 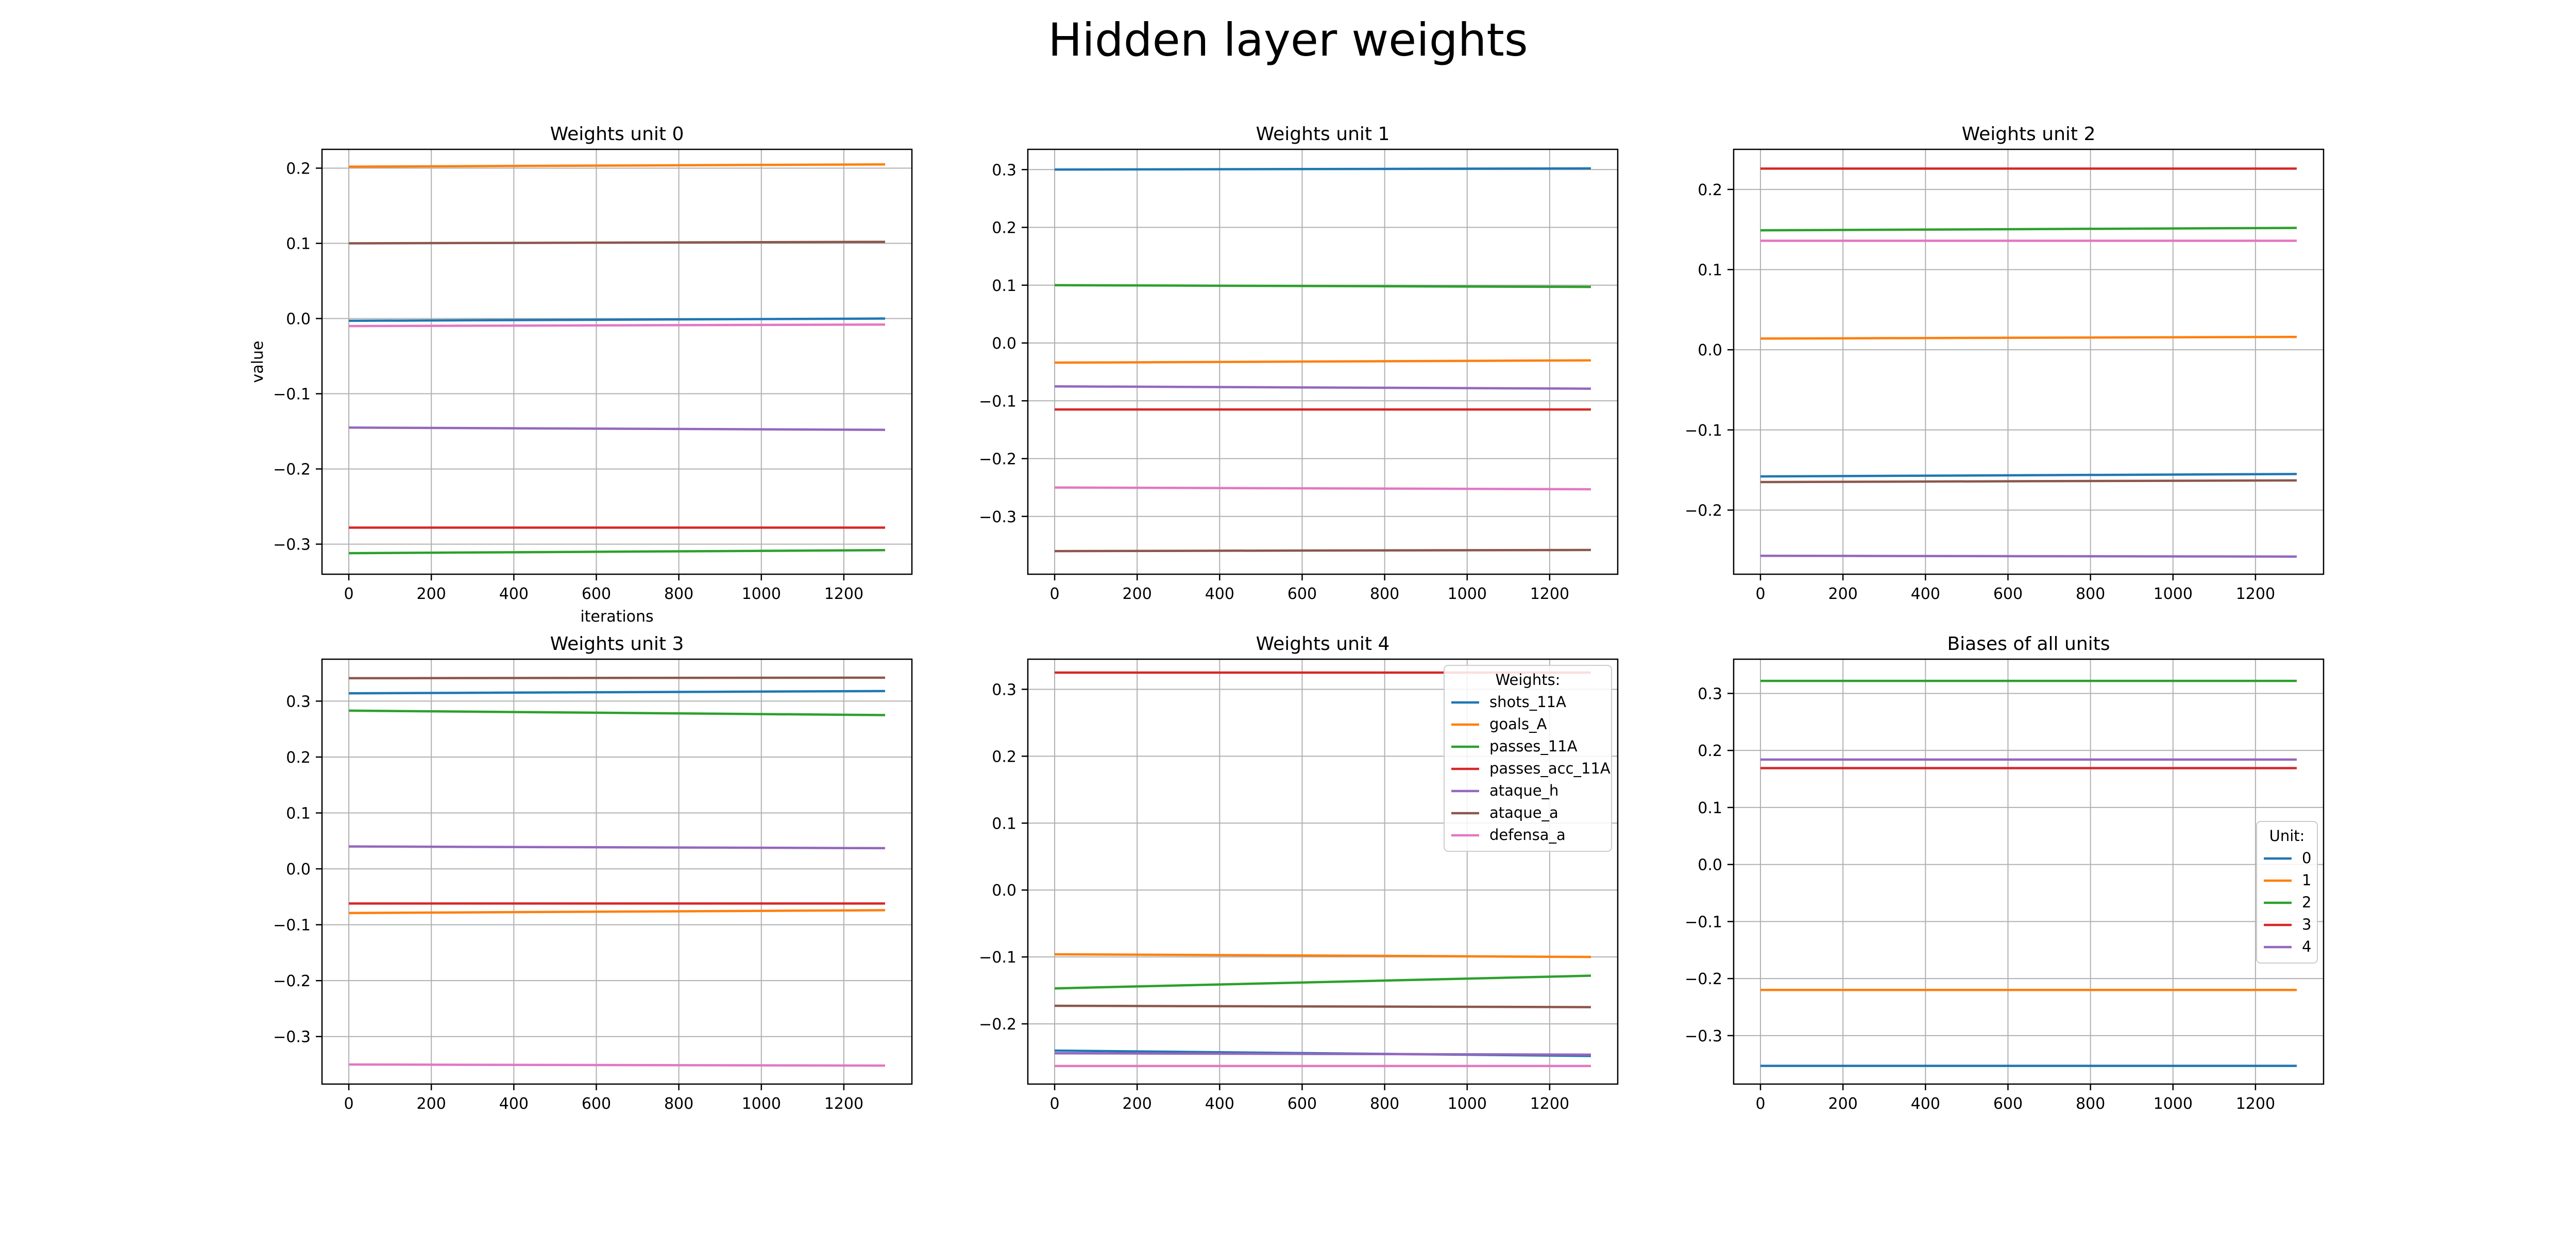 What do you see at coordinates (1323, 135) in the screenshot?
I see `subplot-title: Weights unit 1` at bounding box center [1323, 135].